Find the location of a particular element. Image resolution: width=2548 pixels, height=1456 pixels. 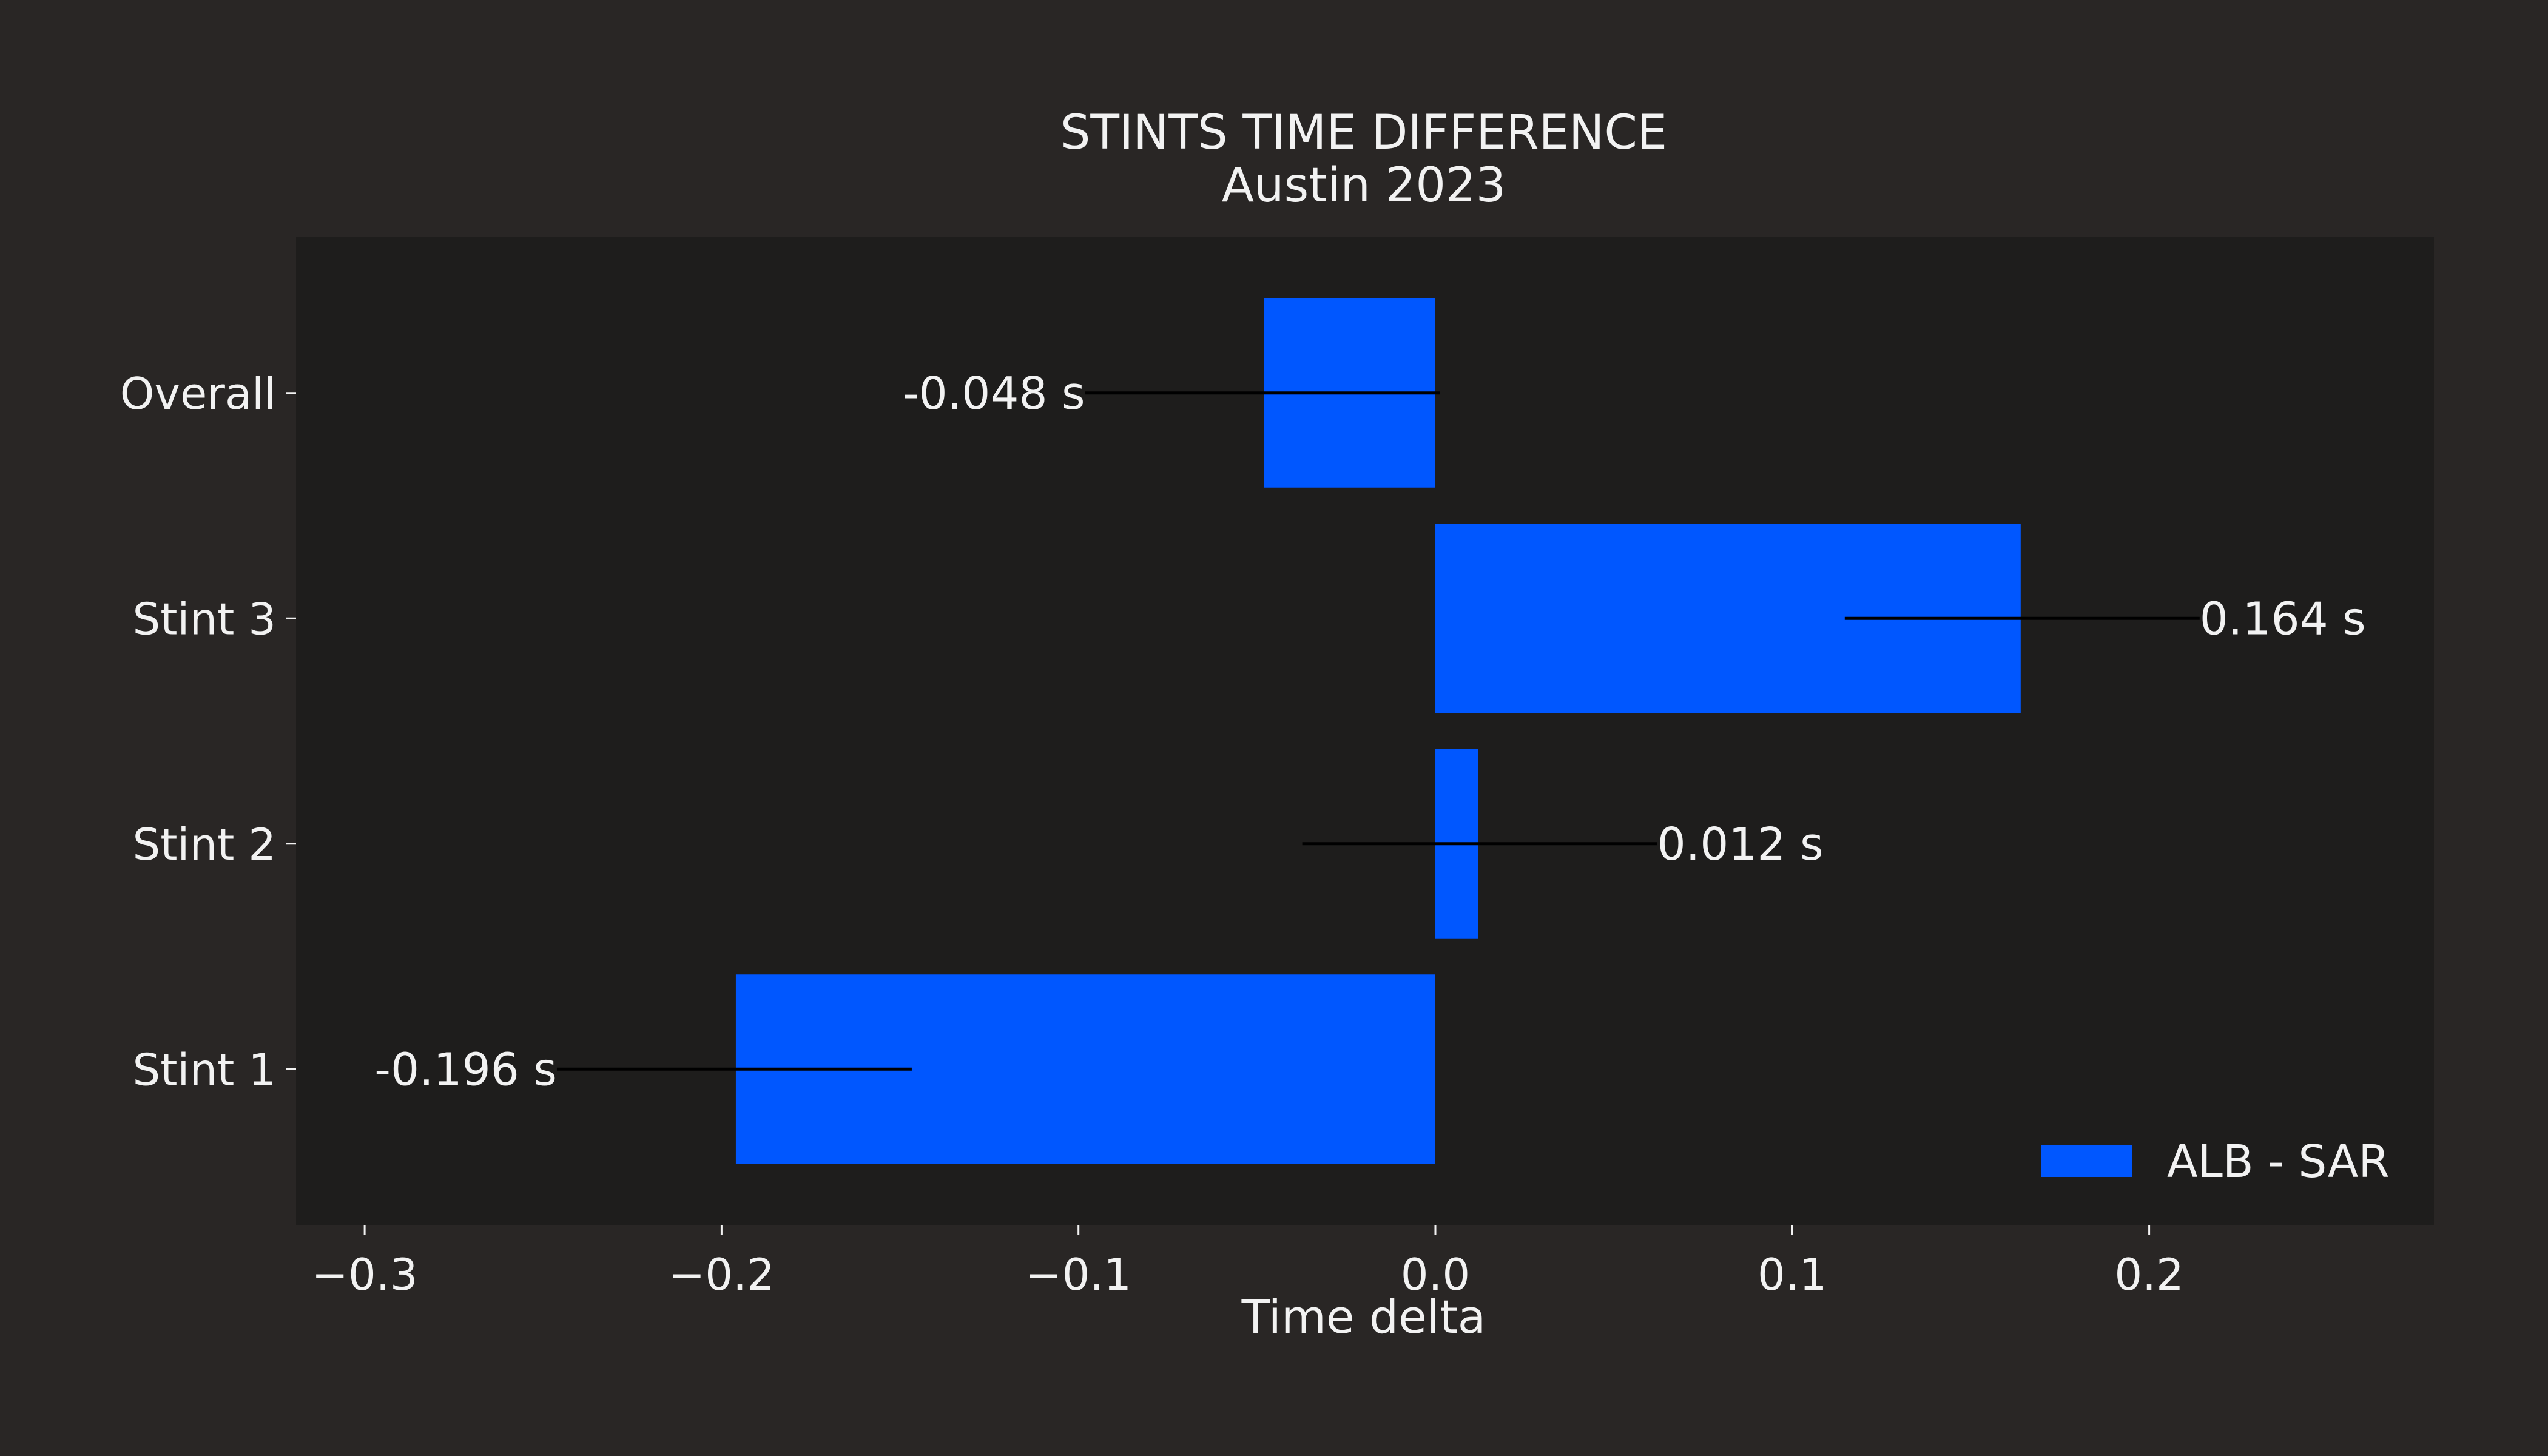

x-tick-label: 0.2 is located at coordinates (2149, 1274).